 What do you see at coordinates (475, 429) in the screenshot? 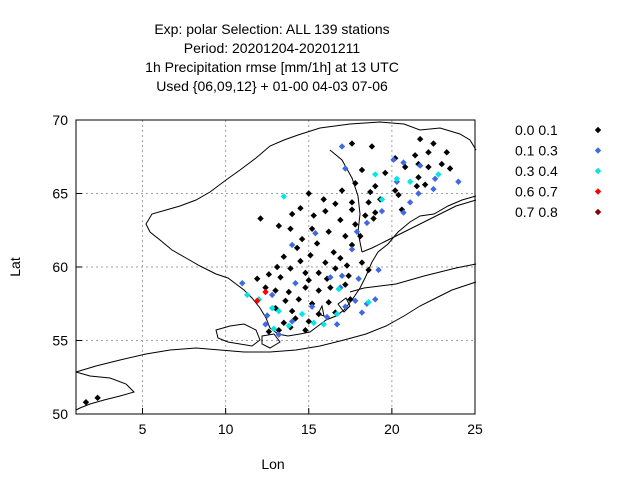
I see `x-tick-label: 25` at bounding box center [475, 429].